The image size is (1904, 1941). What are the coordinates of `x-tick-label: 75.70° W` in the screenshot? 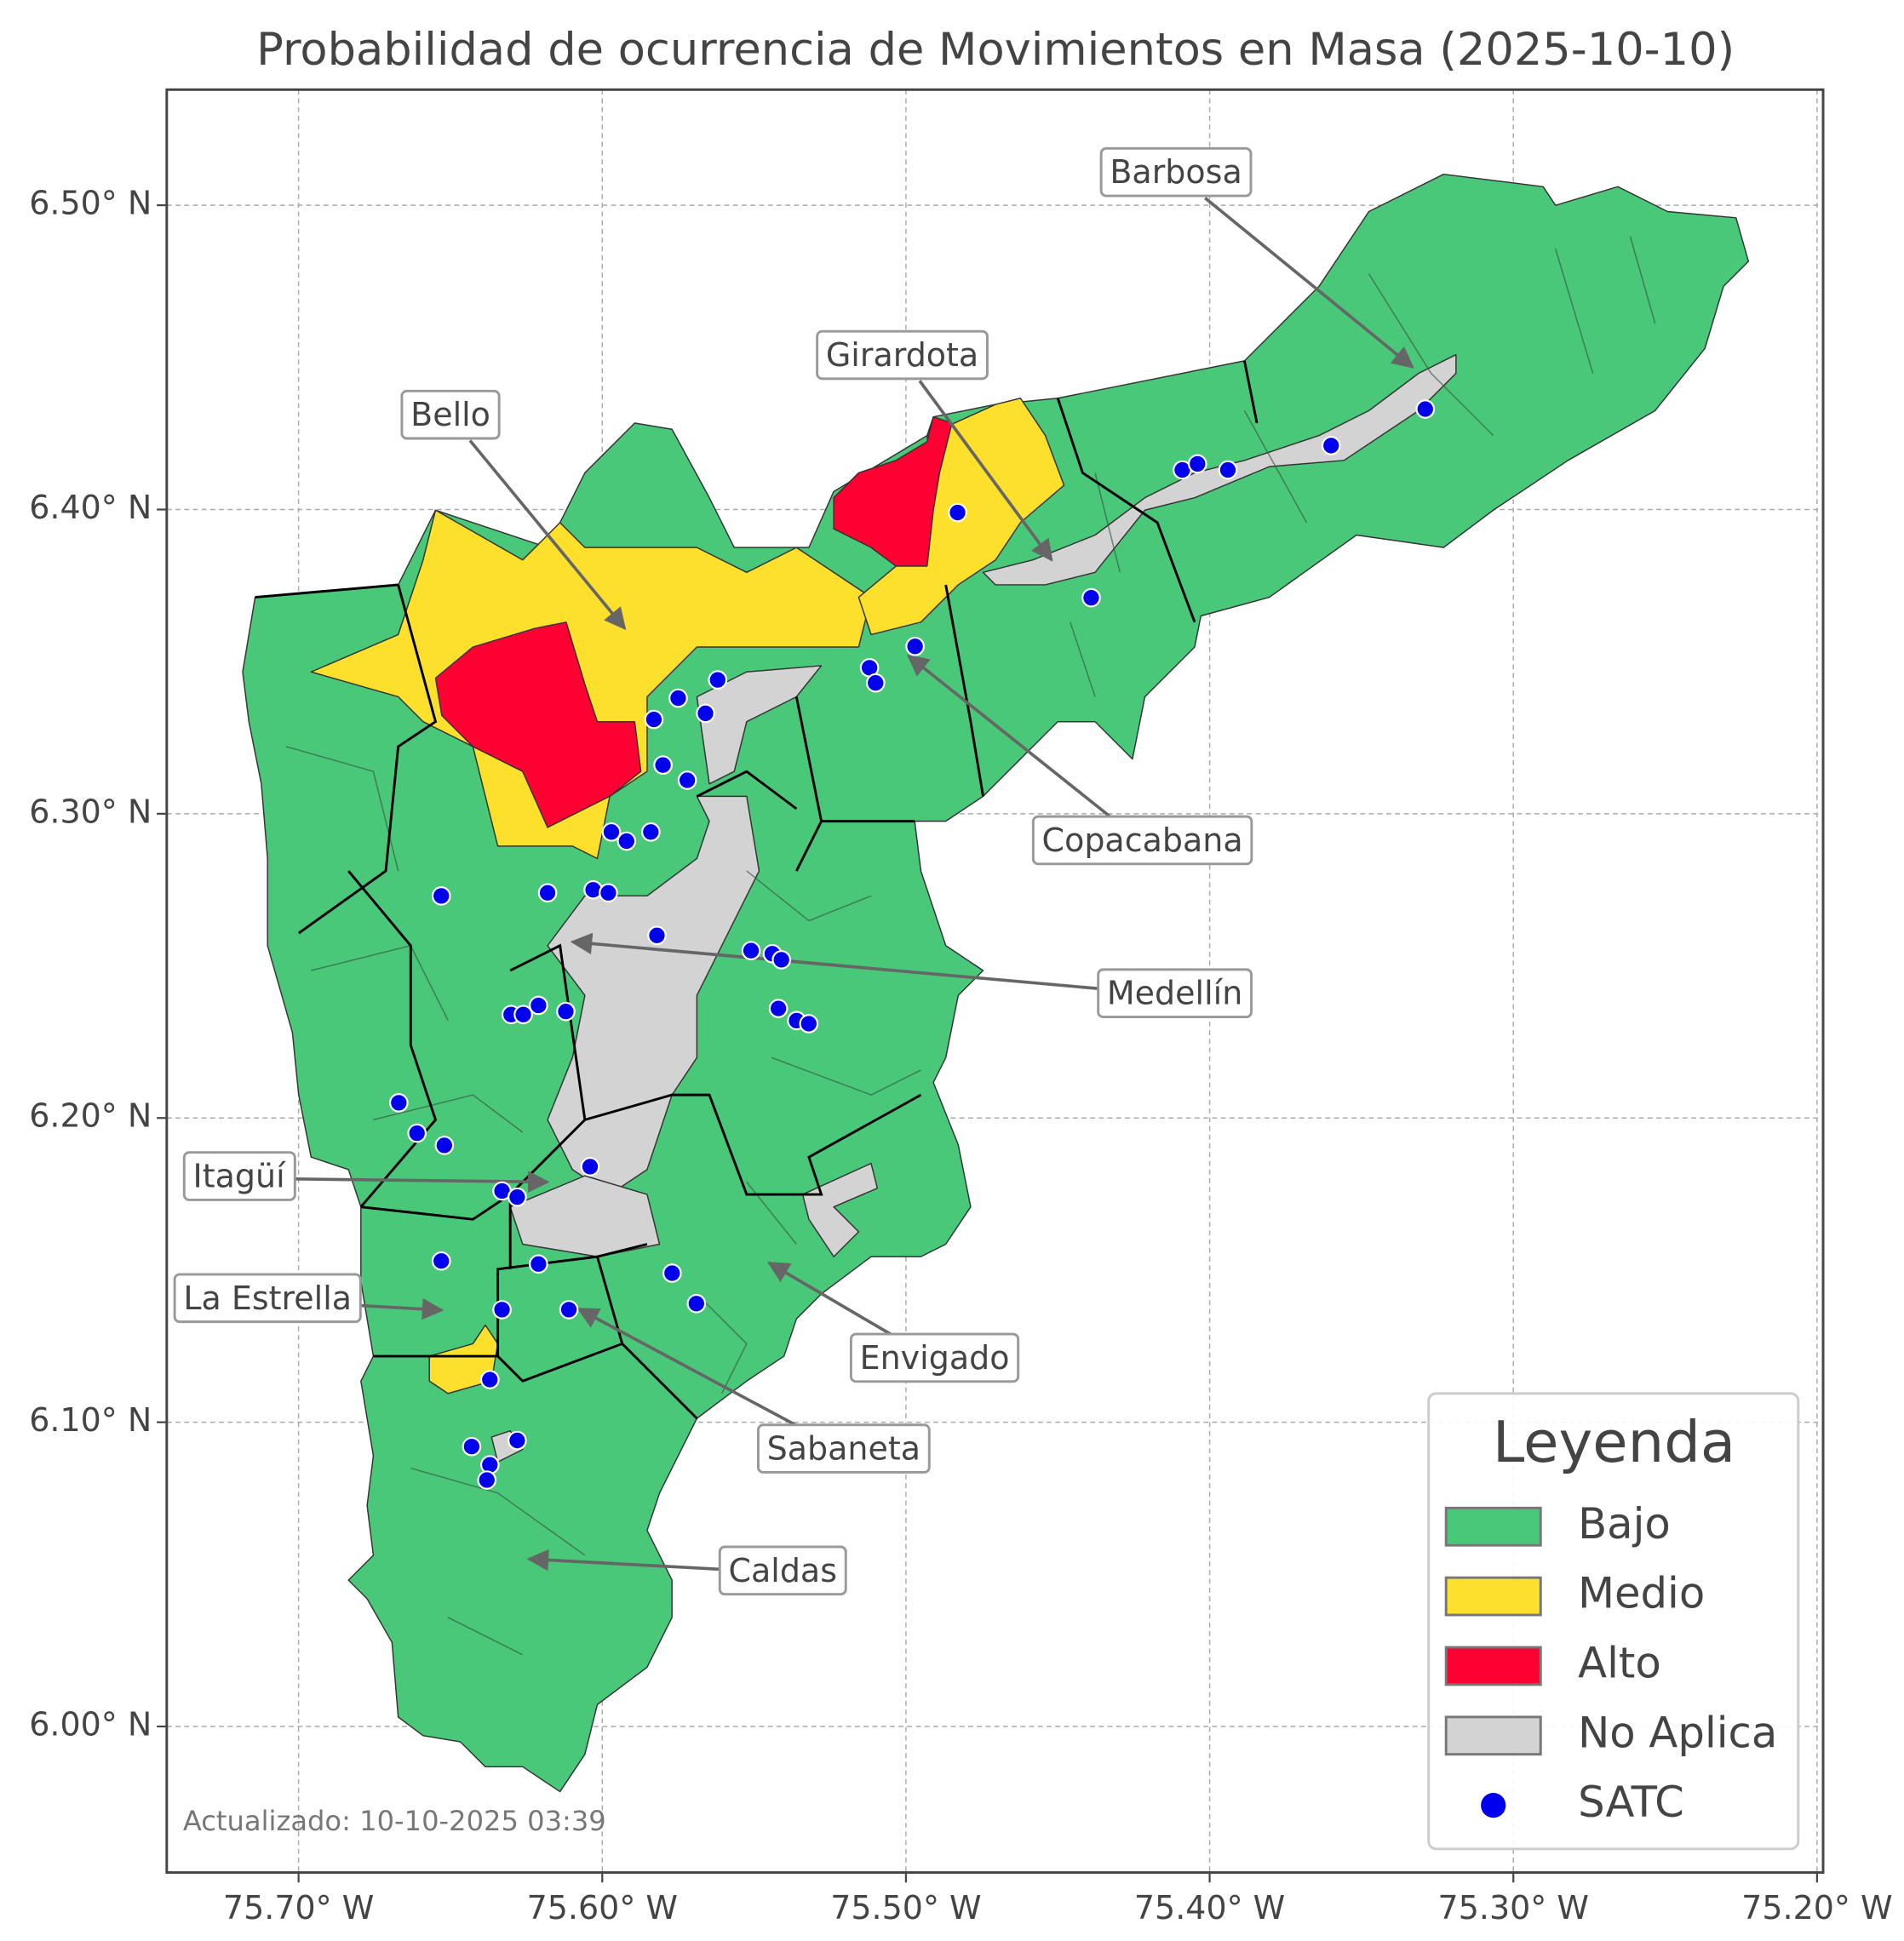 It's located at (298, 1908).